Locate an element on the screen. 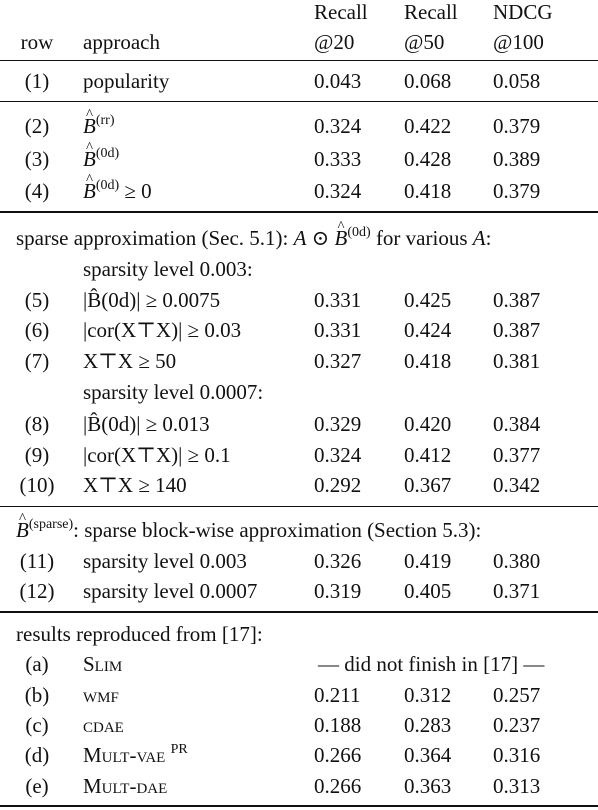 The image size is (598, 810). row-number: (2) is located at coordinates (37, 126).